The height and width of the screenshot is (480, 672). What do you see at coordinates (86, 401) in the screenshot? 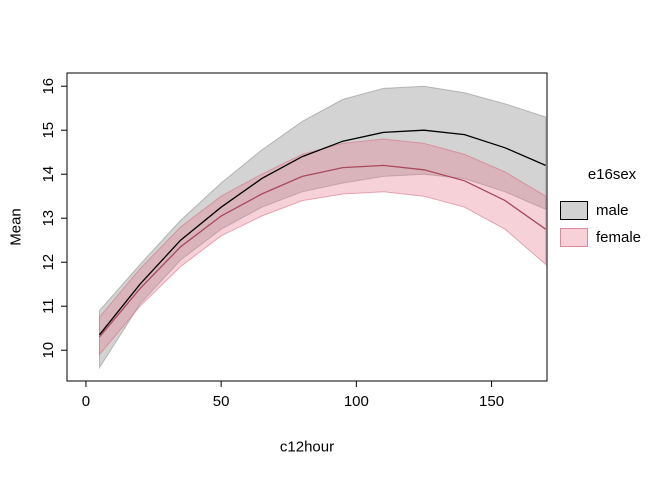
I see `x-tick-label: 0` at bounding box center [86, 401].